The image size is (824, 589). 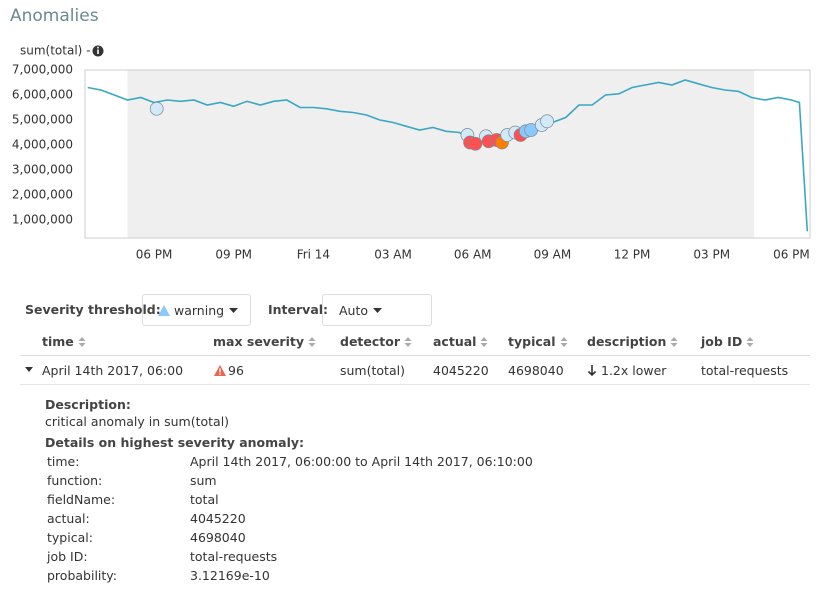 I want to click on y-tick-label: 6,000,000, so click(x=42, y=95).